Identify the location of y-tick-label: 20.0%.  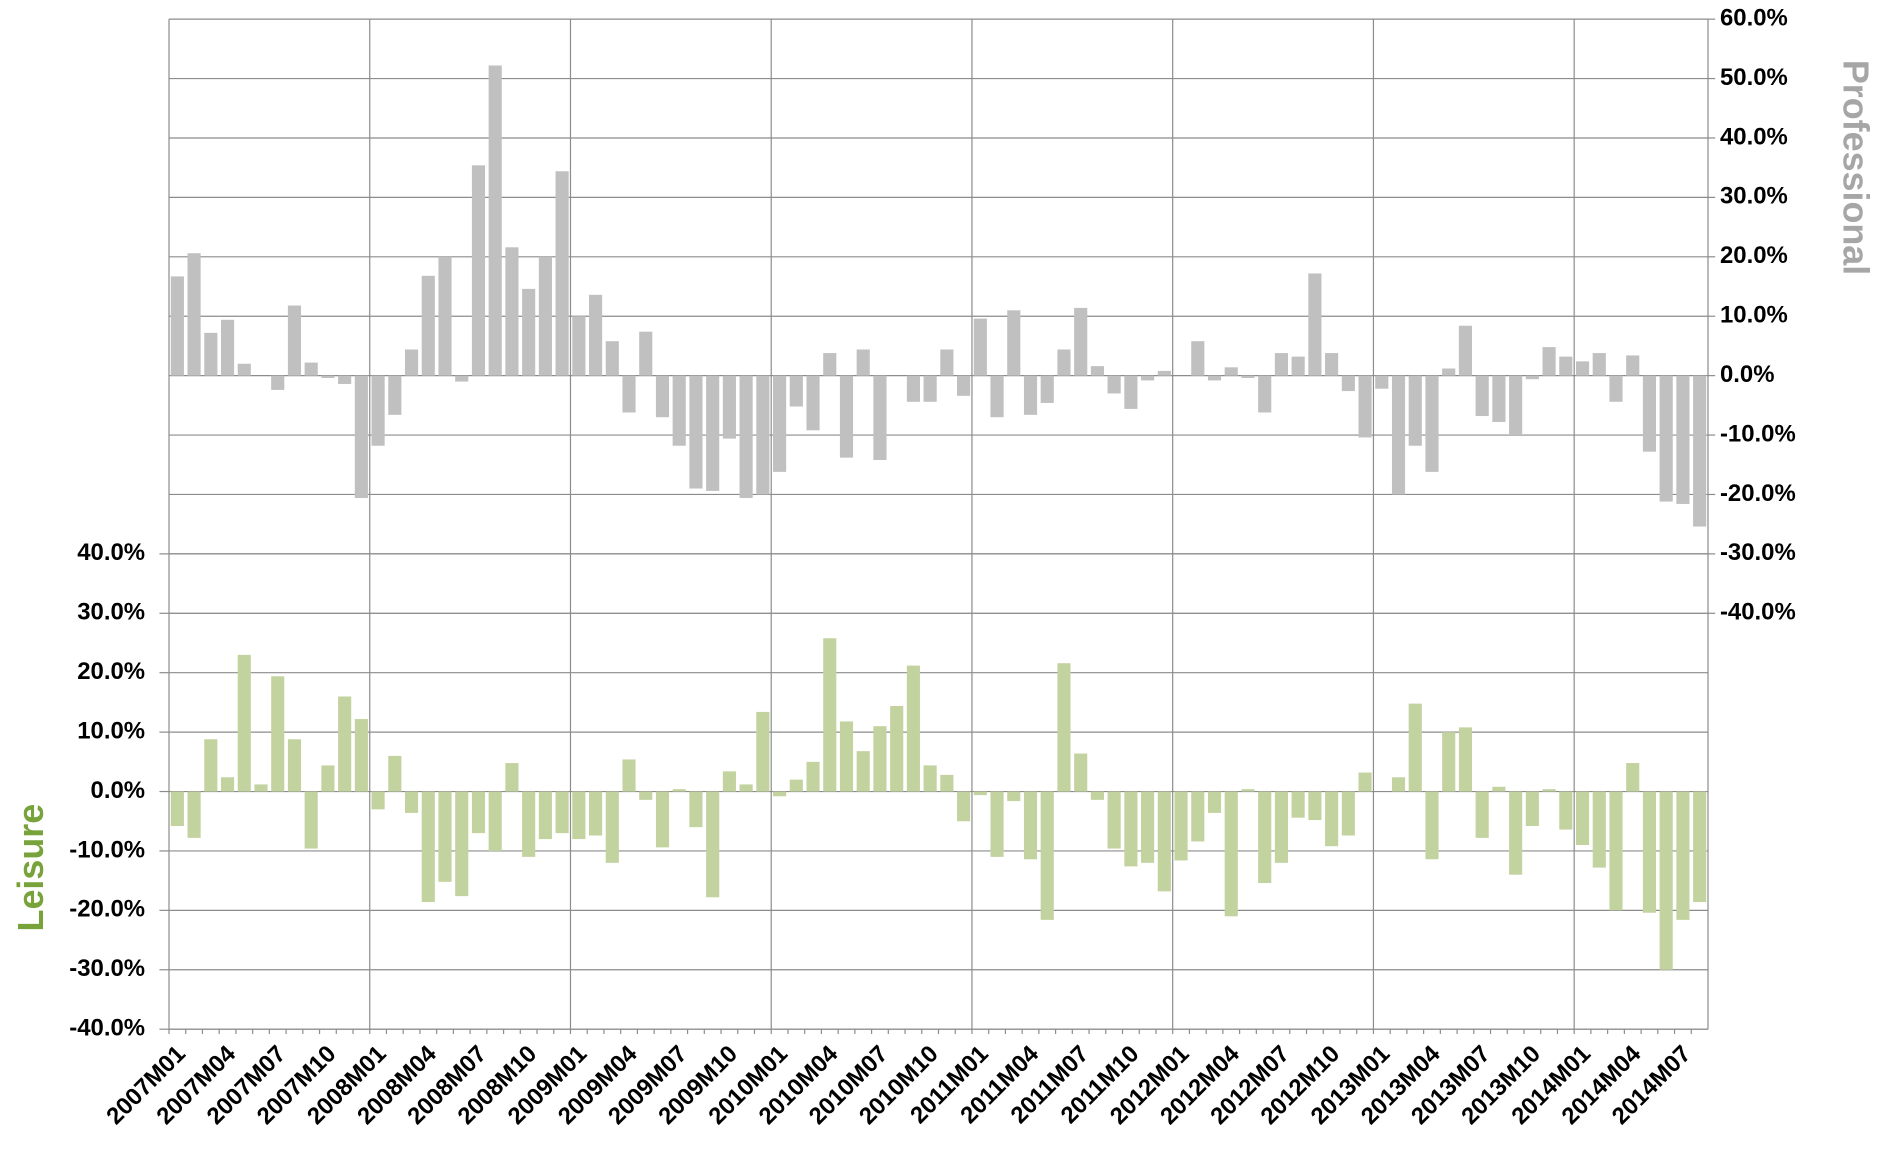
(111, 671).